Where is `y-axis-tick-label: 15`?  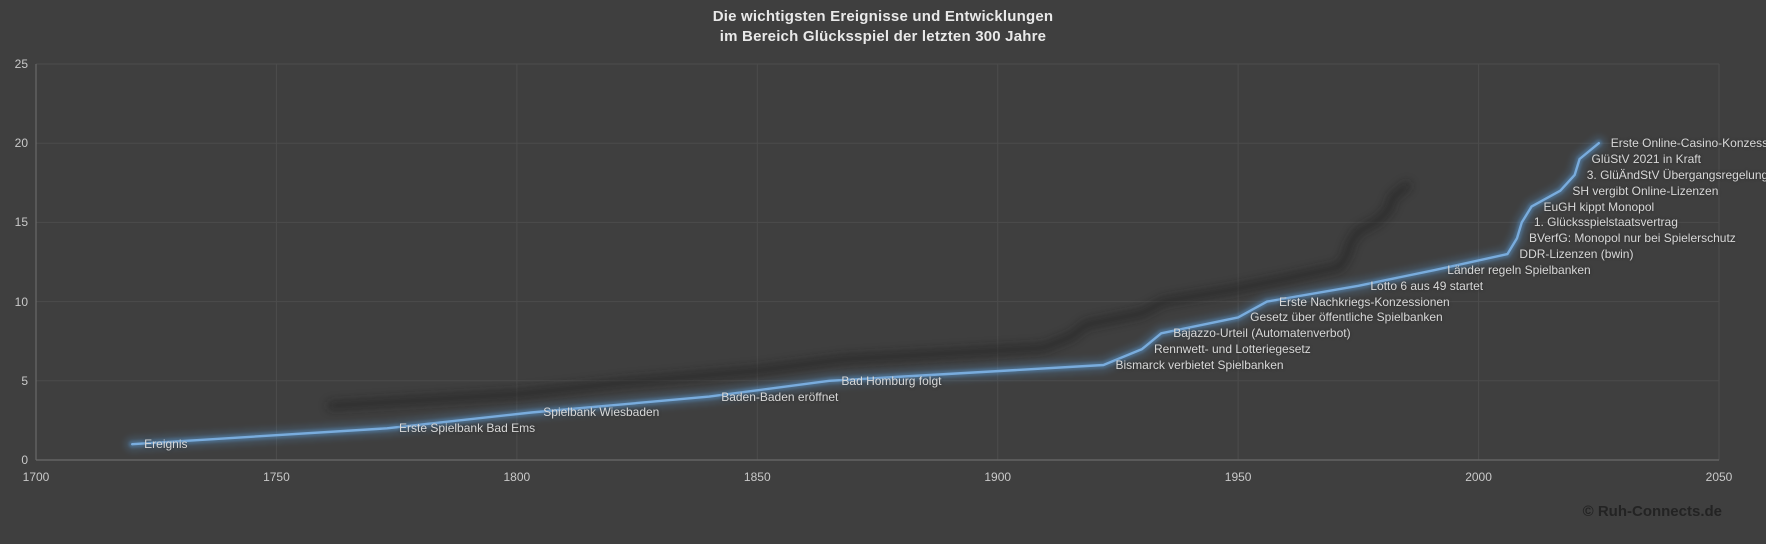 y-axis-tick-label: 15 is located at coordinates (21, 222).